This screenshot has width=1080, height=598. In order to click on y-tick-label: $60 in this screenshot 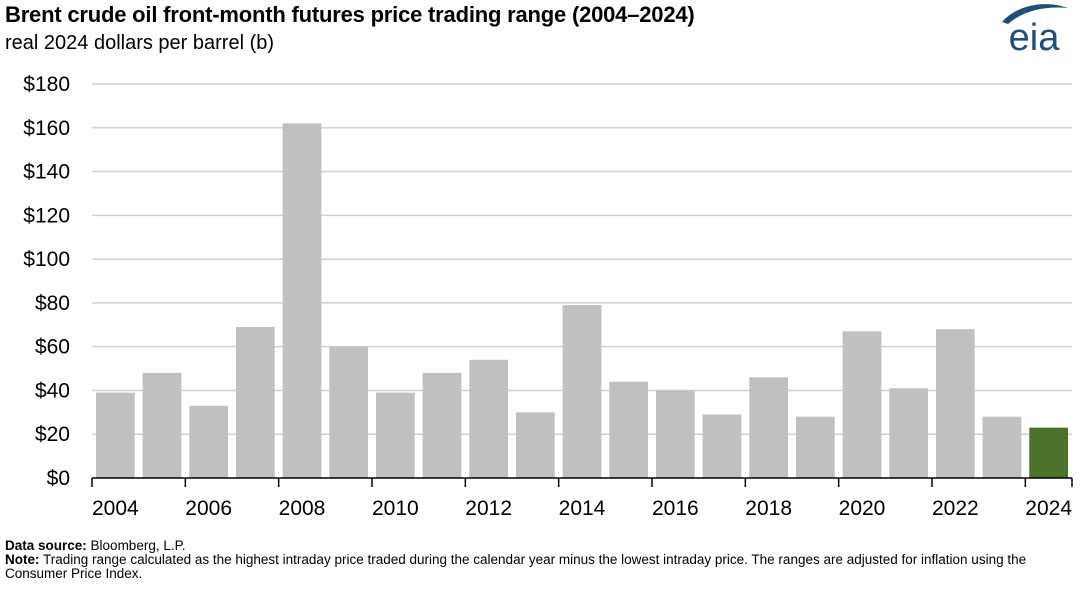, I will do `click(52, 347)`.